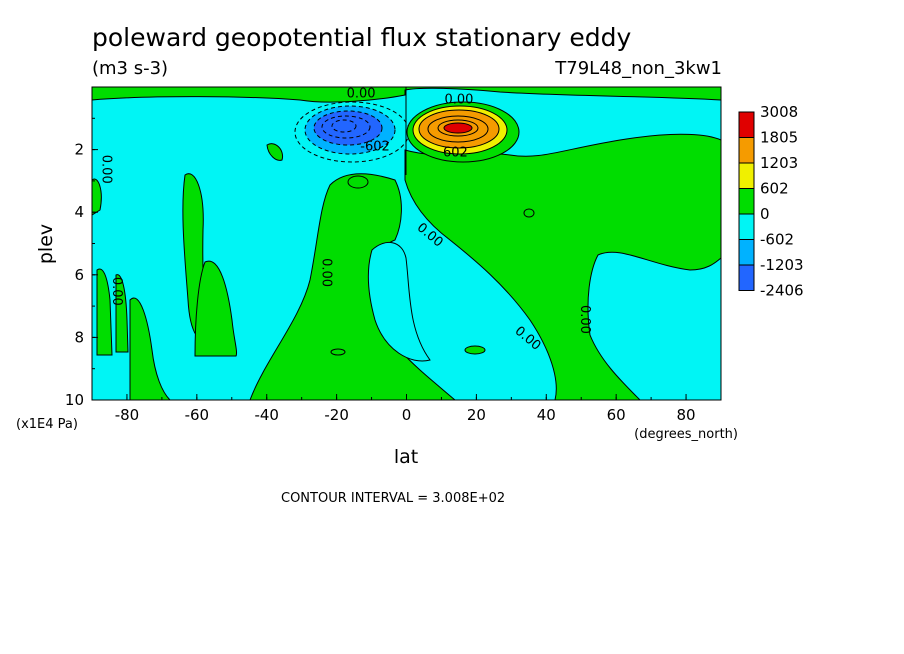 This screenshot has height=654, width=904. Describe the element at coordinates (782, 291) in the screenshot. I see `colorbar-label: -2406` at that location.